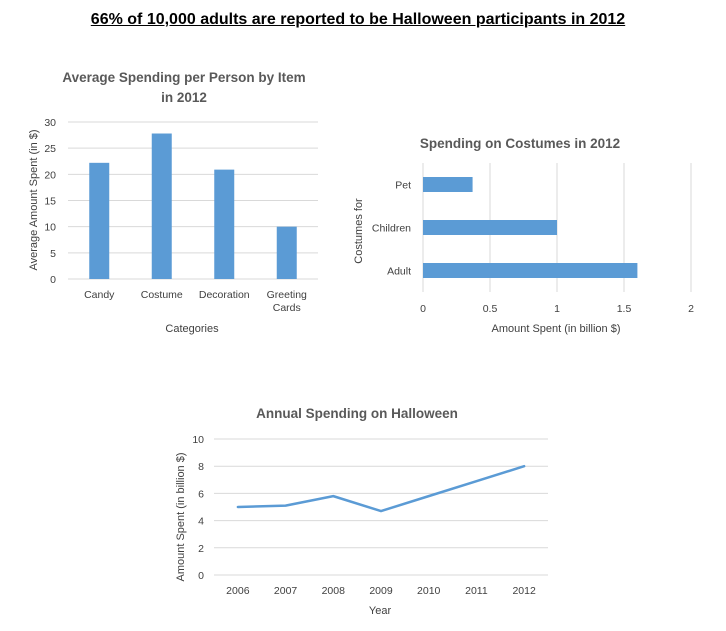  I want to click on bar-chart-x-axis-label: Categories, so click(192, 329).